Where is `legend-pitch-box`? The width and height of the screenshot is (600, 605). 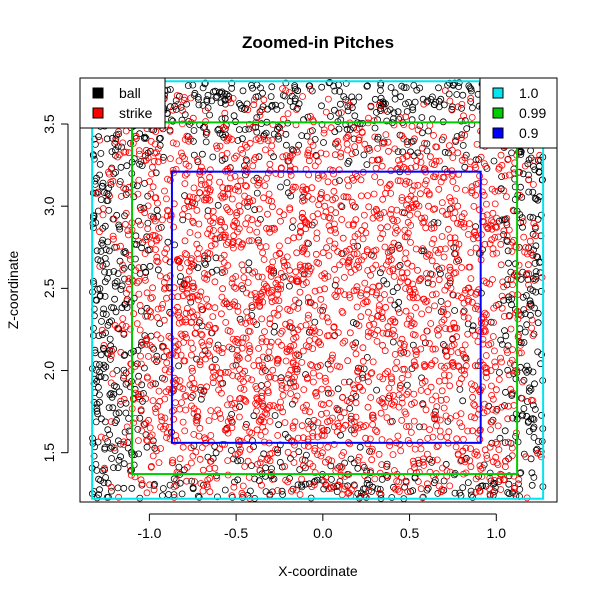 legend-pitch-box is located at coordinates (122, 103).